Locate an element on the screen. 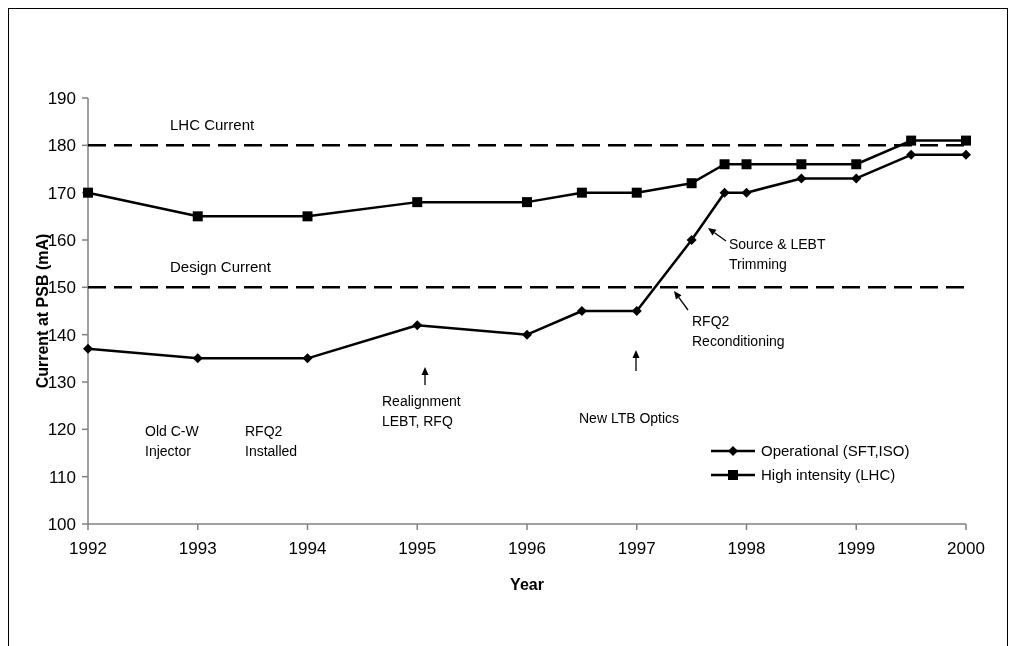 This screenshot has width=1010, height=646. x-axis-title: Year is located at coordinates (527, 584).